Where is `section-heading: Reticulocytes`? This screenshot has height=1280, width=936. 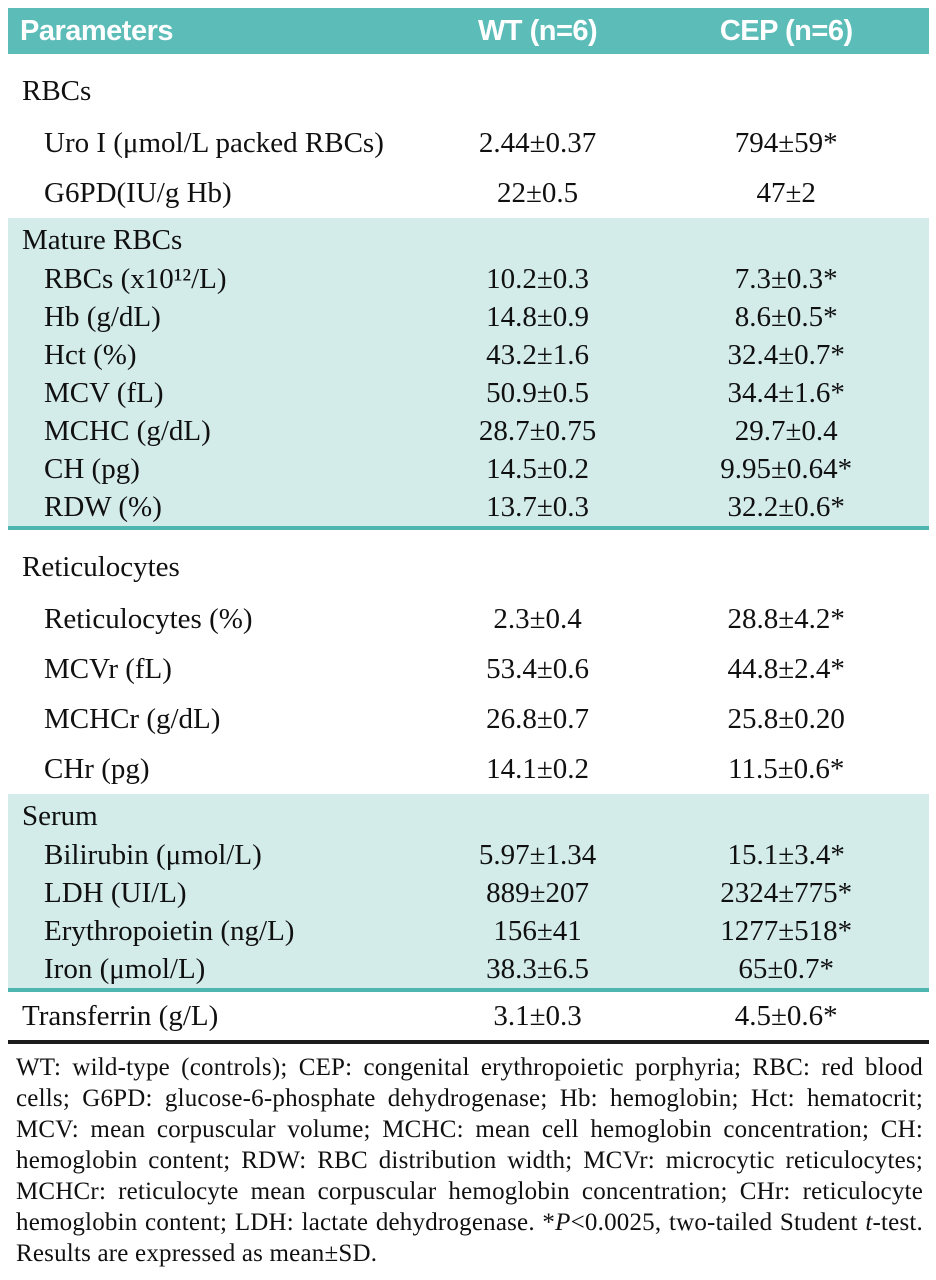 section-heading: Reticulocytes is located at coordinates (101, 567).